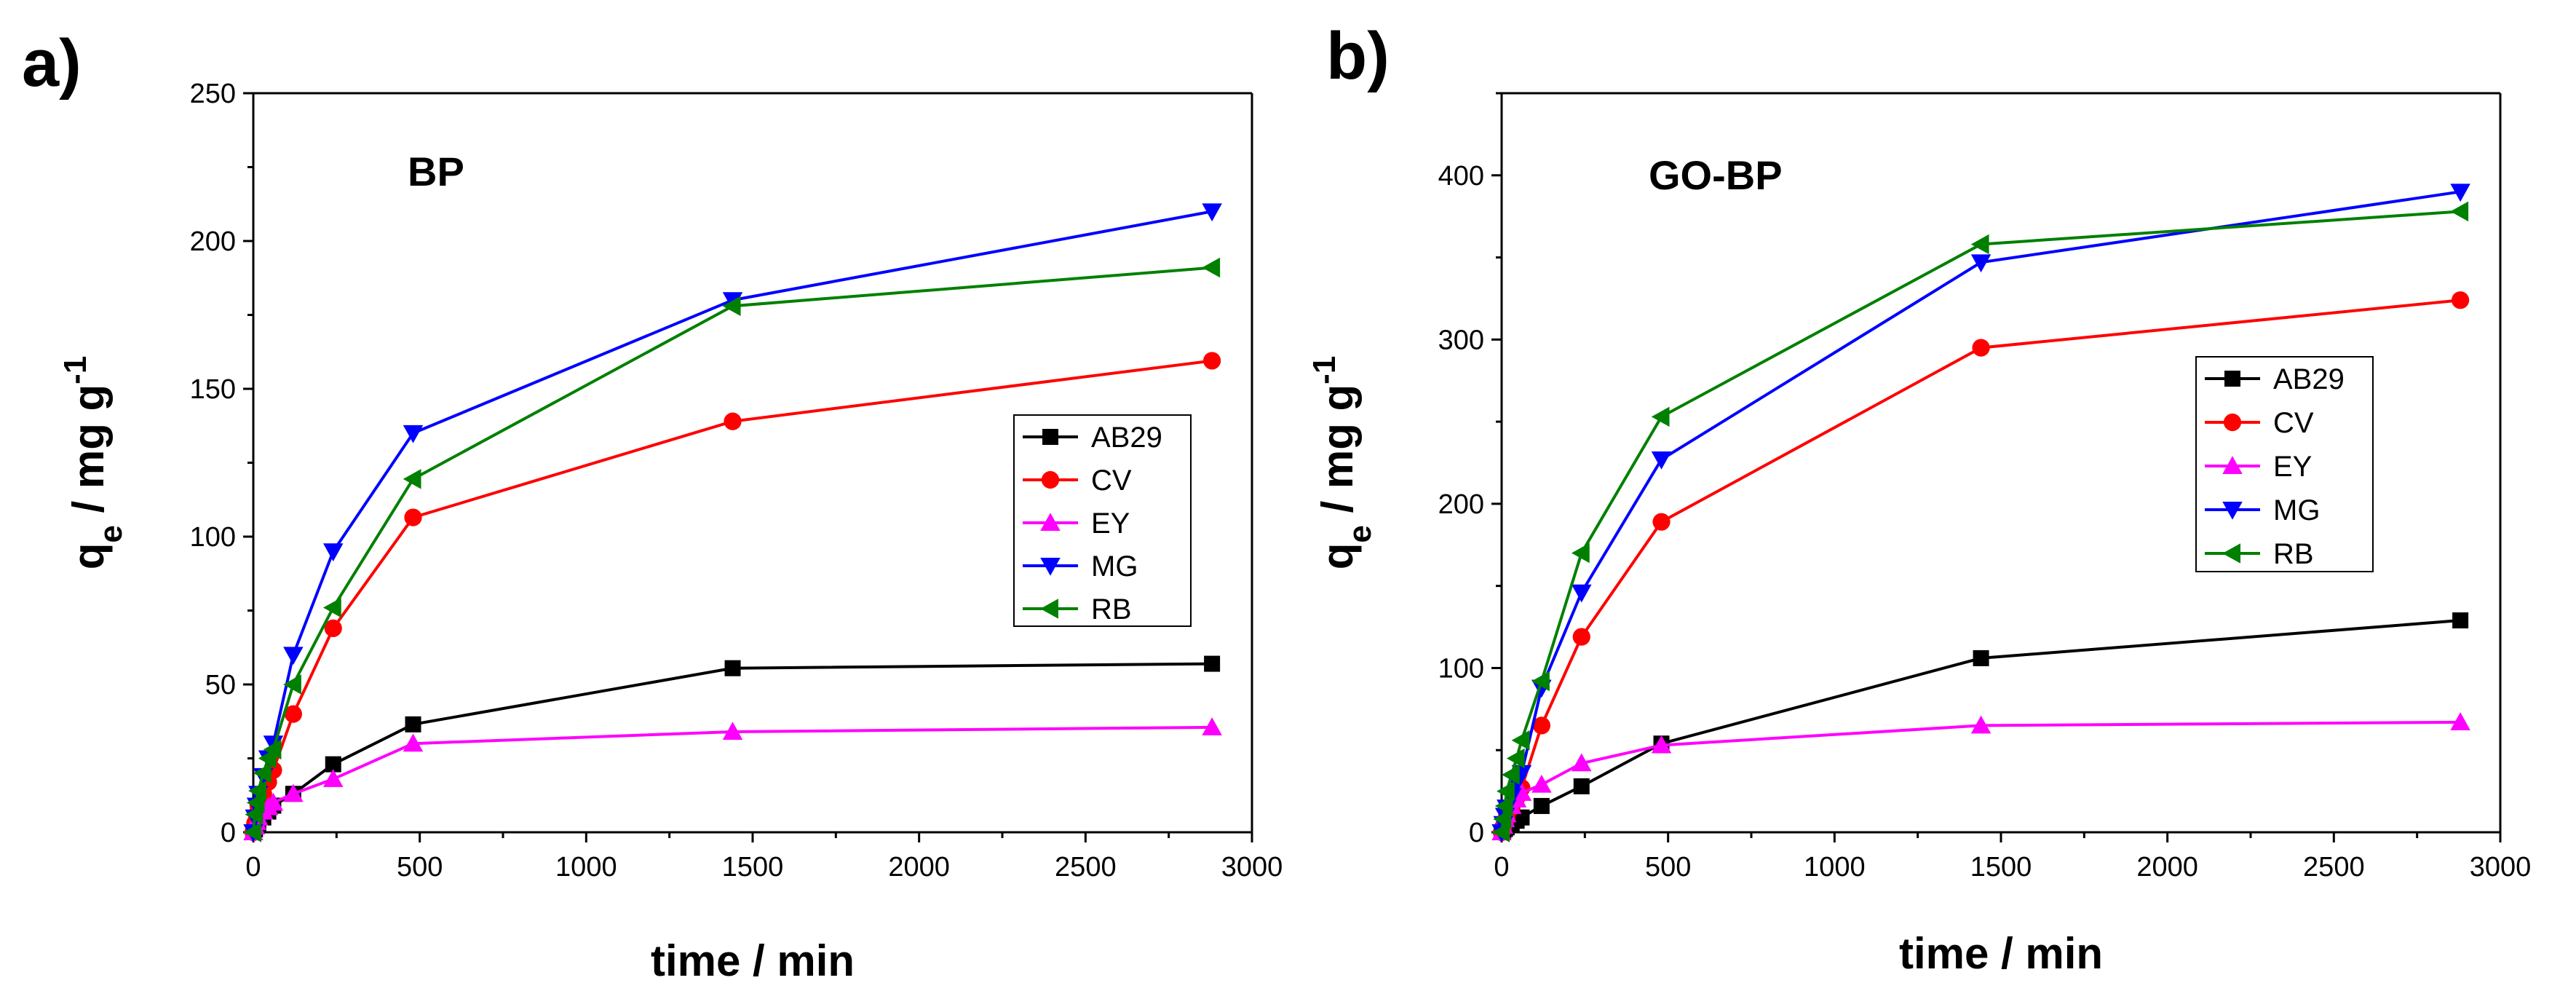 The width and height of the screenshot is (2576, 991). Describe the element at coordinates (1980, 776) in the screenshot. I see `series-line-ey` at that location.